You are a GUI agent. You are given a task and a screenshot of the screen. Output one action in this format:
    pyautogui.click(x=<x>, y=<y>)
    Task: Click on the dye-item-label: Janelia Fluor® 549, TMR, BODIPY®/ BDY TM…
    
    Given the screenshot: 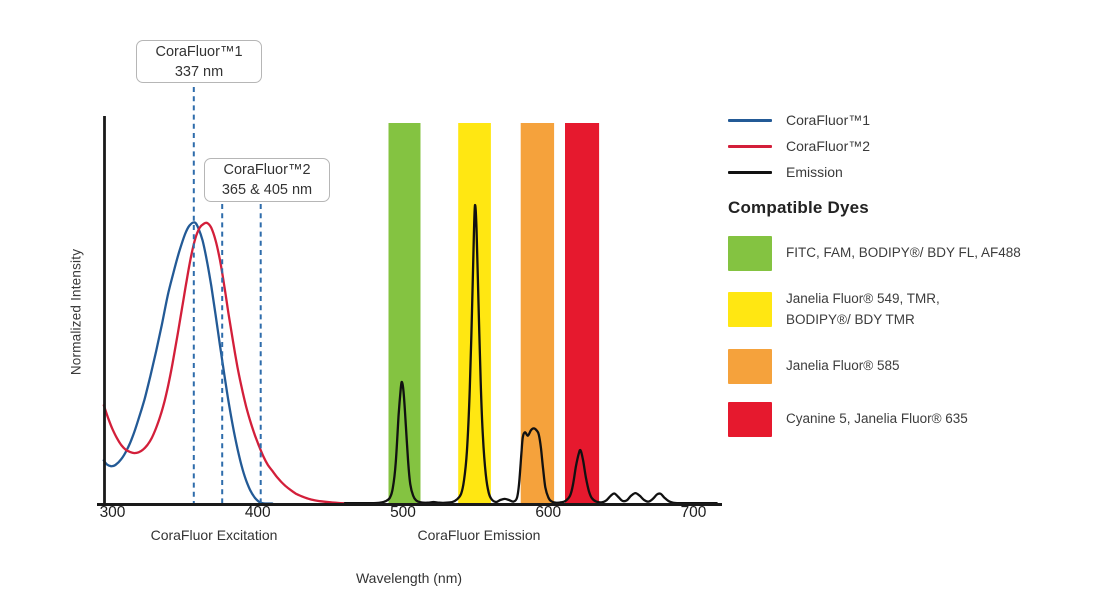 What is the action you would take?
    pyautogui.click(x=863, y=309)
    